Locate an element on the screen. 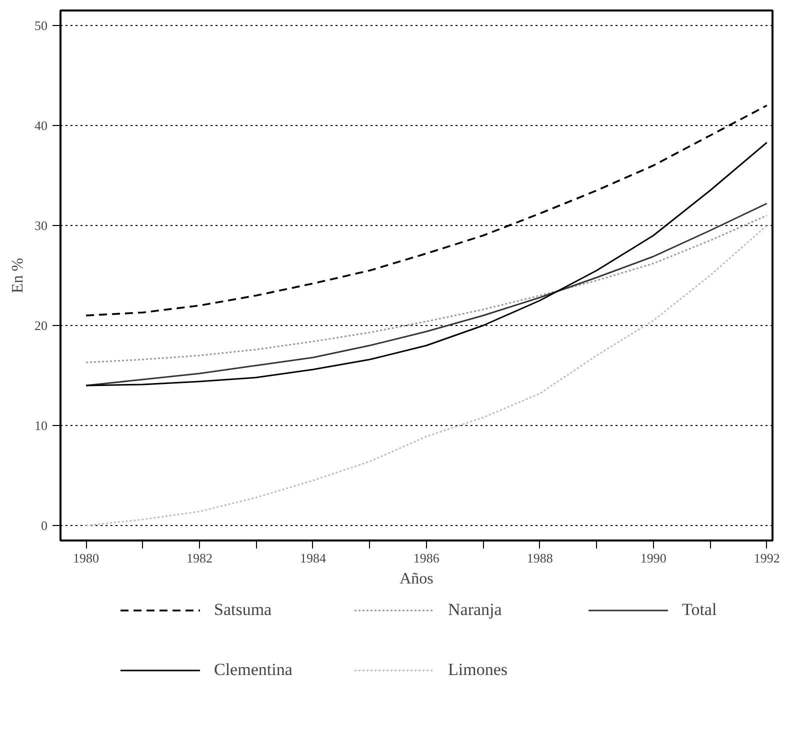 Image resolution: width=812 pixels, height=740 pixels. legend-label: Limones is located at coordinates (478, 670).